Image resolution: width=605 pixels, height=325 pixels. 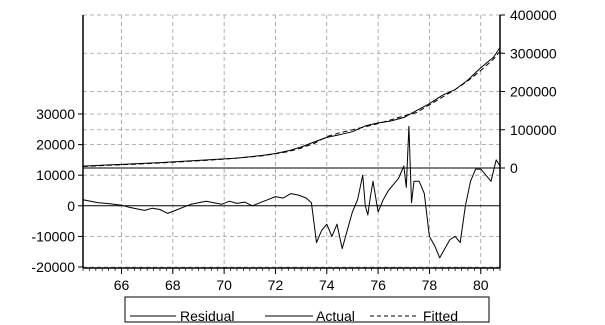 I want to click on right-tick-label: 0, so click(x=514, y=168).